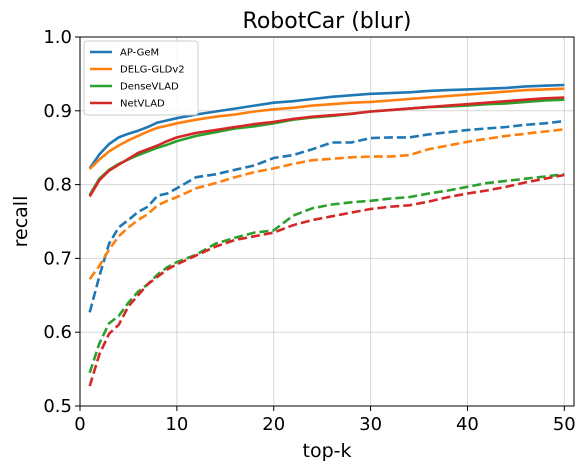 The height and width of the screenshot is (472, 588). Describe the element at coordinates (327, 21) in the screenshot. I see `chart-title: RobotCar (blur)` at that location.